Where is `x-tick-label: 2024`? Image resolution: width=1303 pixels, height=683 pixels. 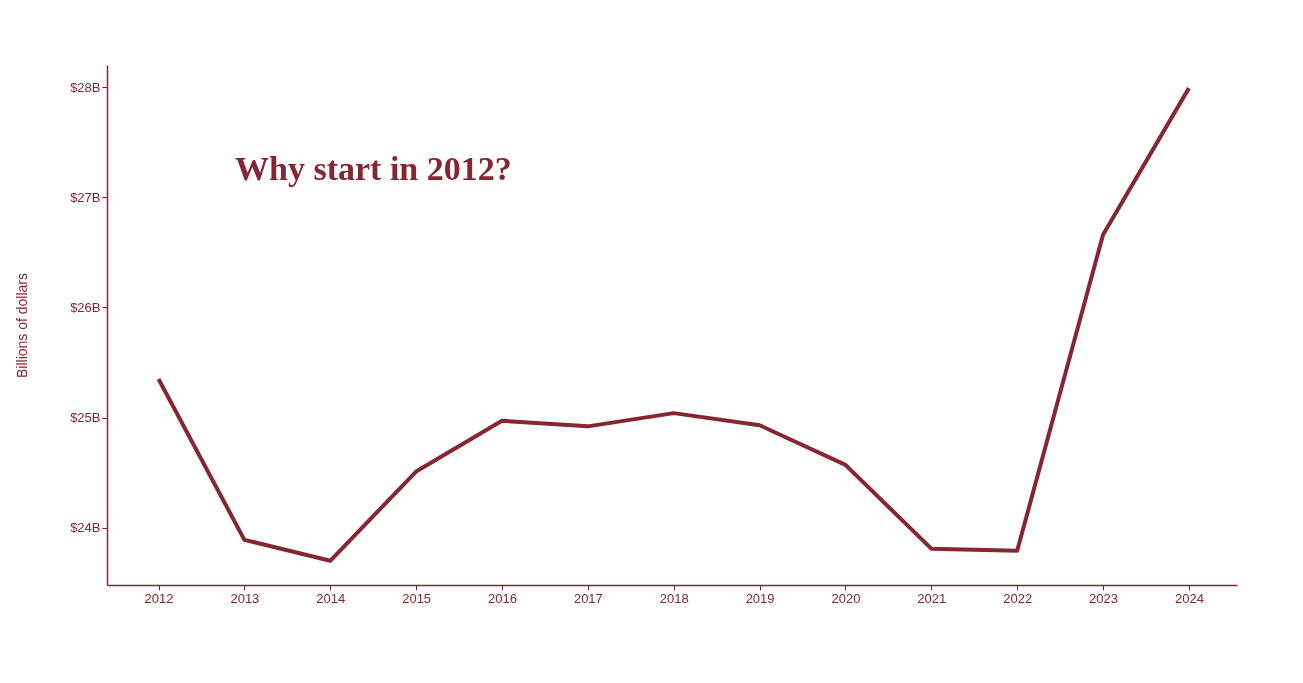 x-tick-label: 2024 is located at coordinates (1189, 598).